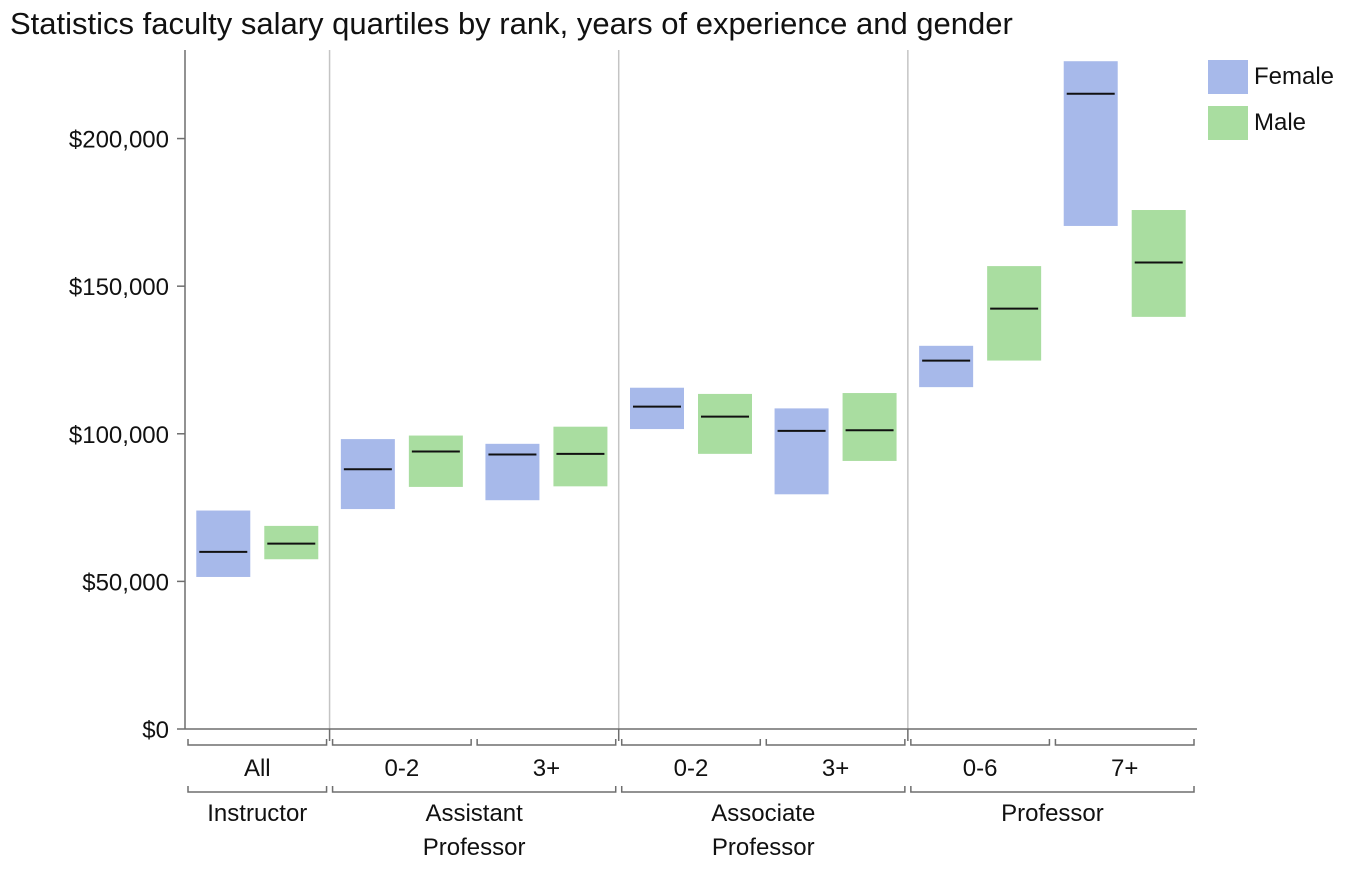  What do you see at coordinates (1294, 76) in the screenshot?
I see `legend-label: Female` at bounding box center [1294, 76].